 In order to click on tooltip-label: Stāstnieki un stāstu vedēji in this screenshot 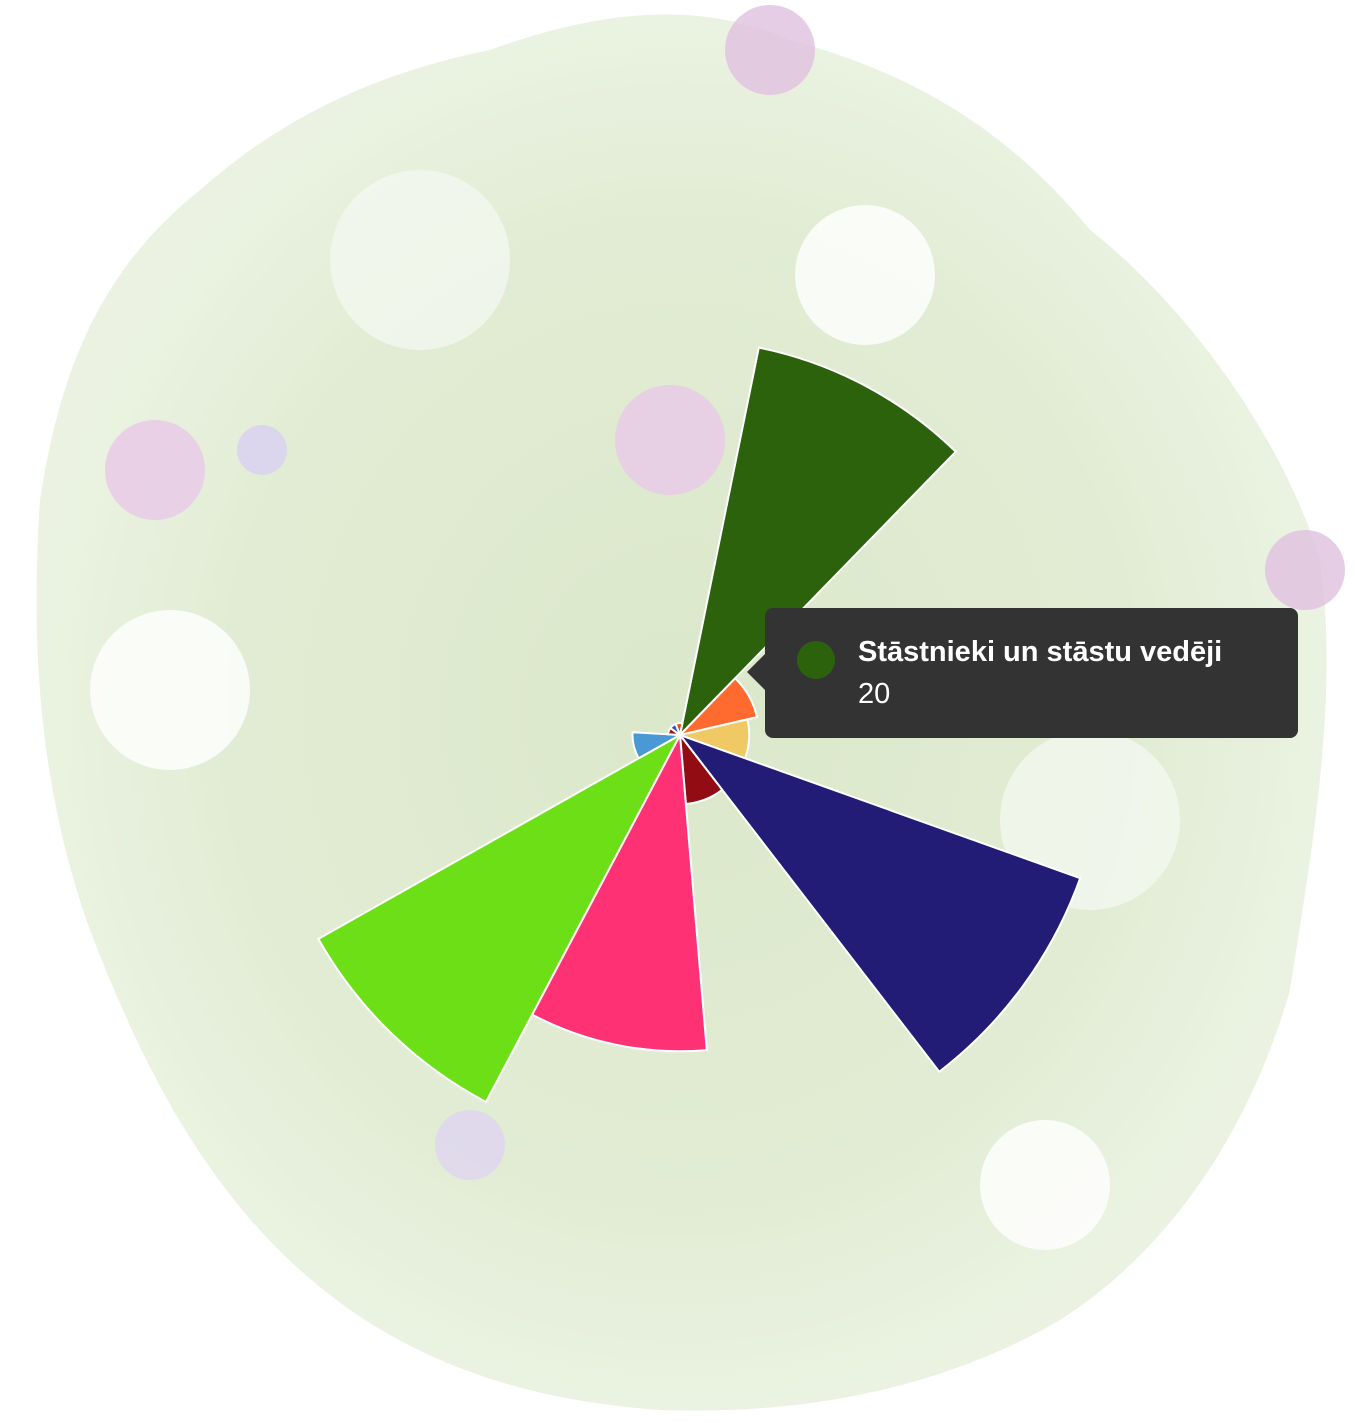, I will do `click(1040, 652)`.